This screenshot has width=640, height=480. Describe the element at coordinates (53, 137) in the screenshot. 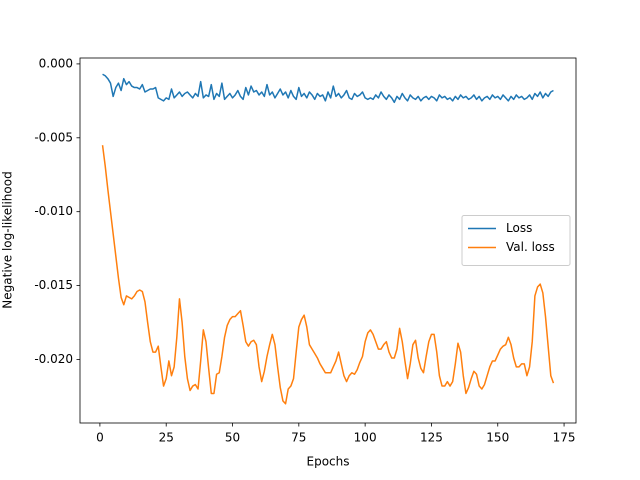

I see `y-tick-label: -0.005` at that location.